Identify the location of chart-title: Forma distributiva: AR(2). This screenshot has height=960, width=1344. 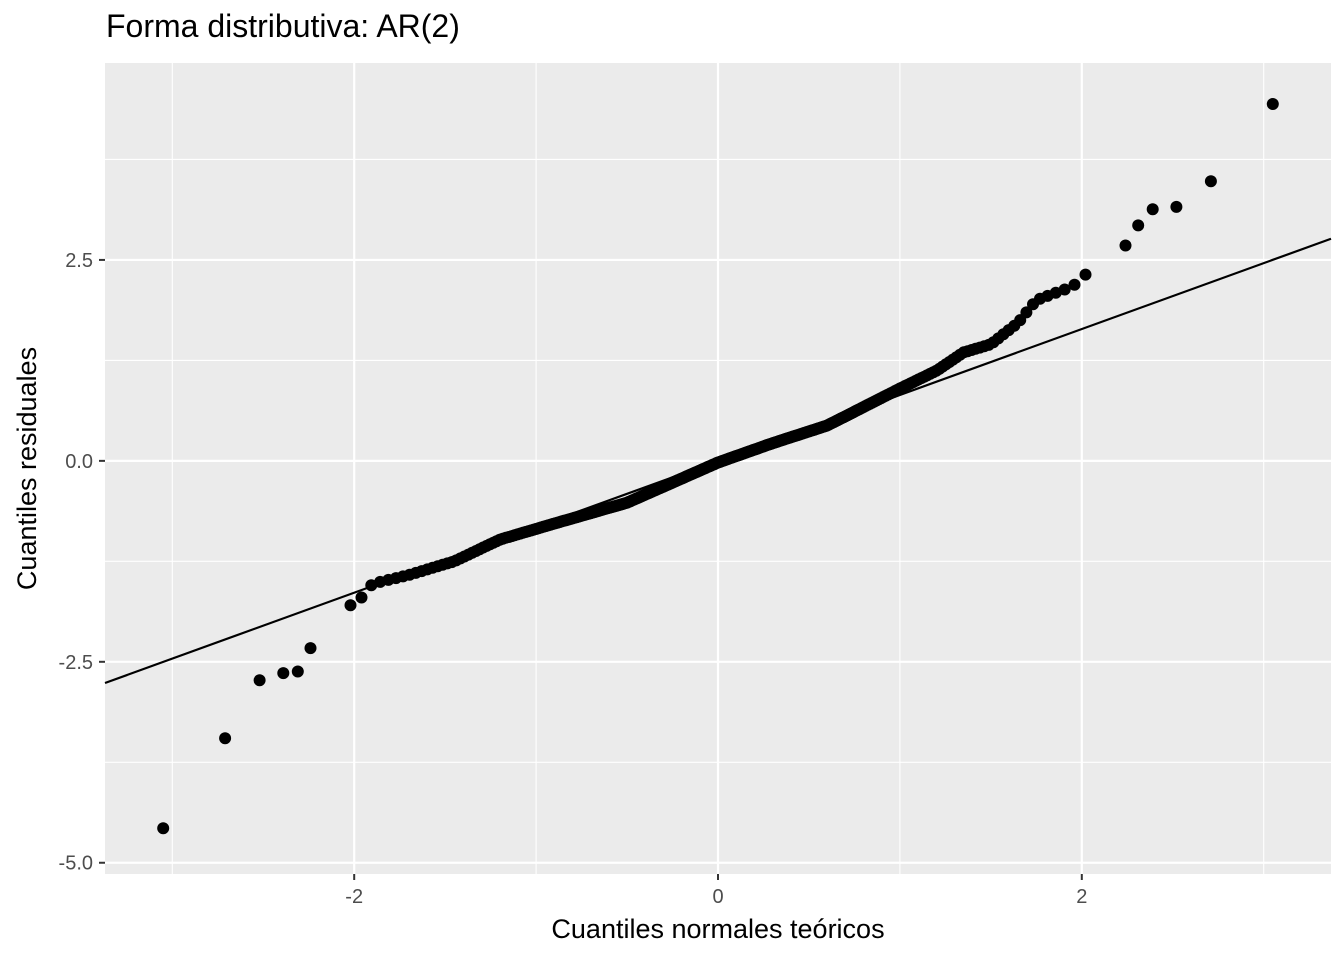
(283, 26).